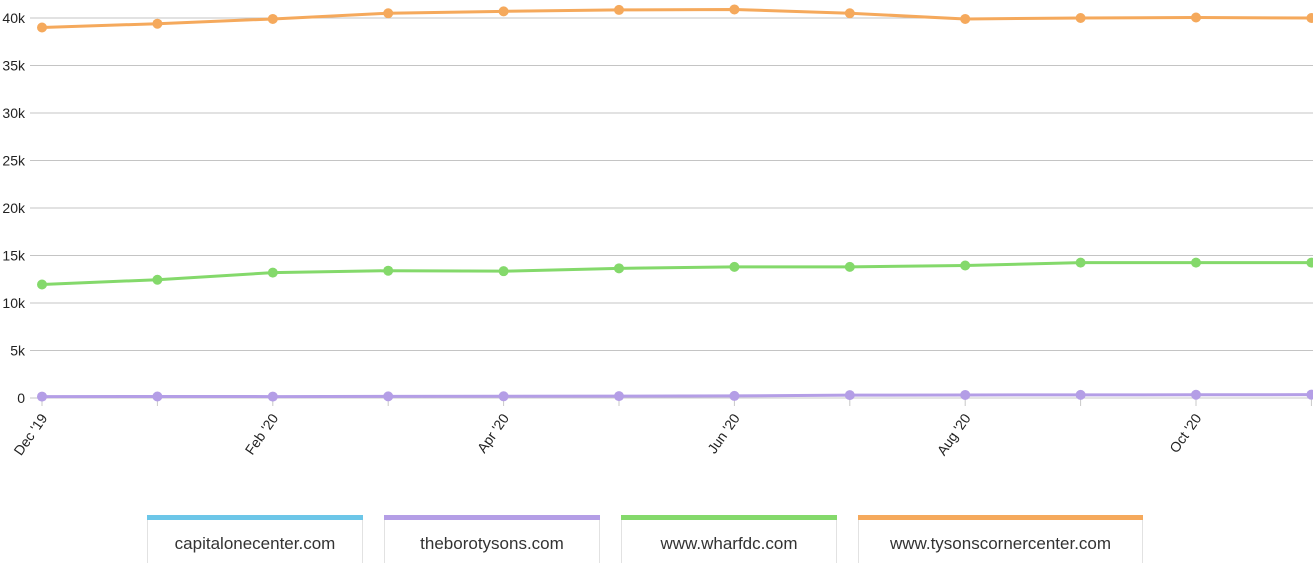 This screenshot has height=563, width=1313. I want to click on x-tick-label: Apr '20, so click(493, 432).